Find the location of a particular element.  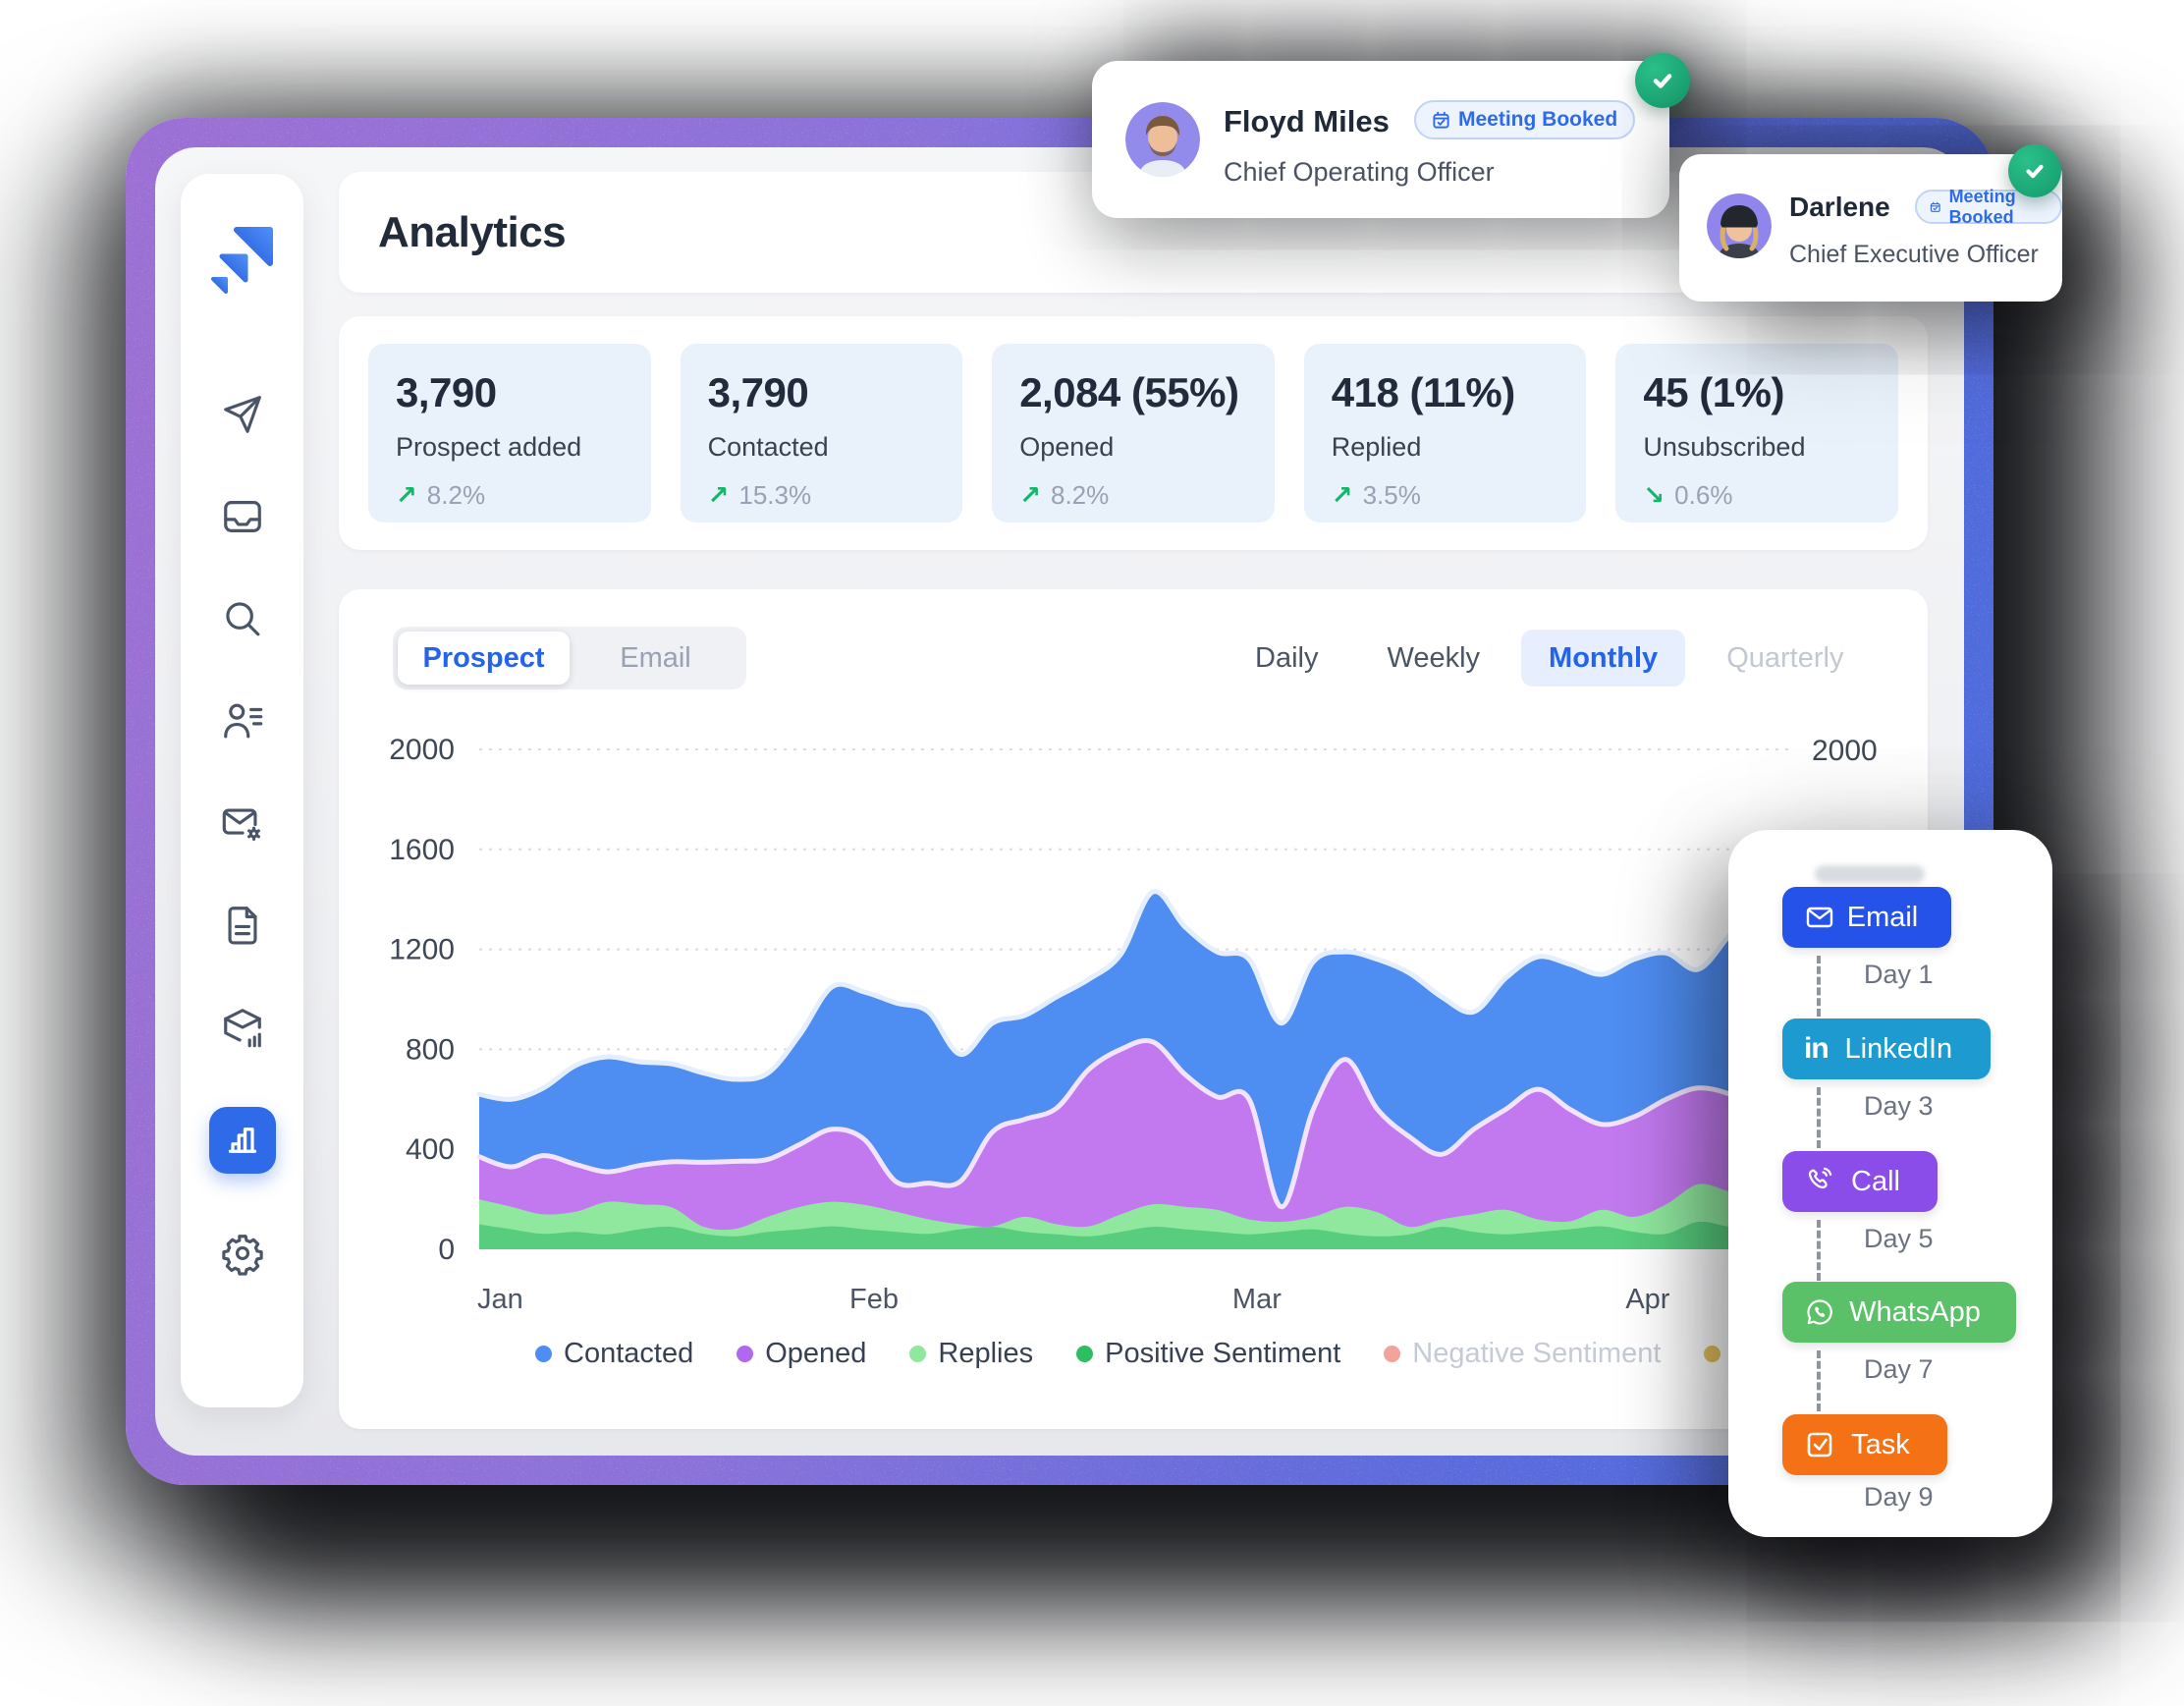

stat-label: Contacted is located at coordinates (768, 447).